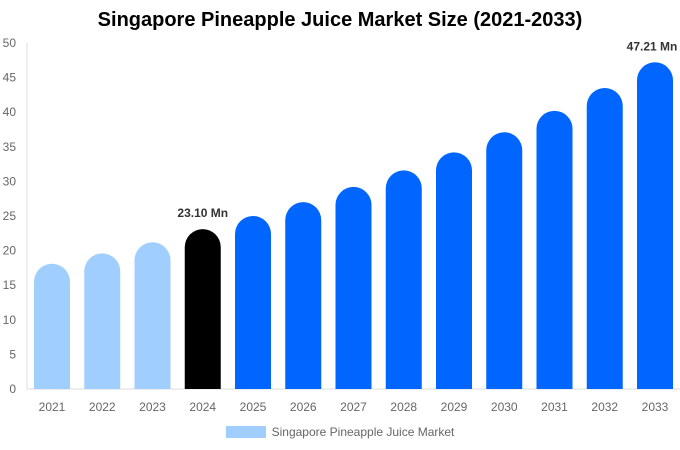  Describe the element at coordinates (504, 260) in the screenshot. I see `bar-2030` at that location.